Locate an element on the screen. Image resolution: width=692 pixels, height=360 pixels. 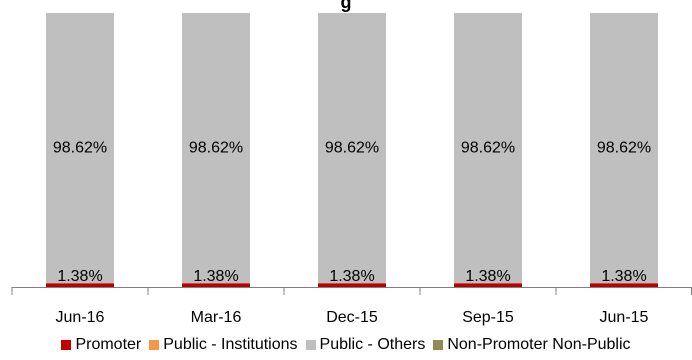
data-label-public-others-1: 98.62% is located at coordinates (216, 147).